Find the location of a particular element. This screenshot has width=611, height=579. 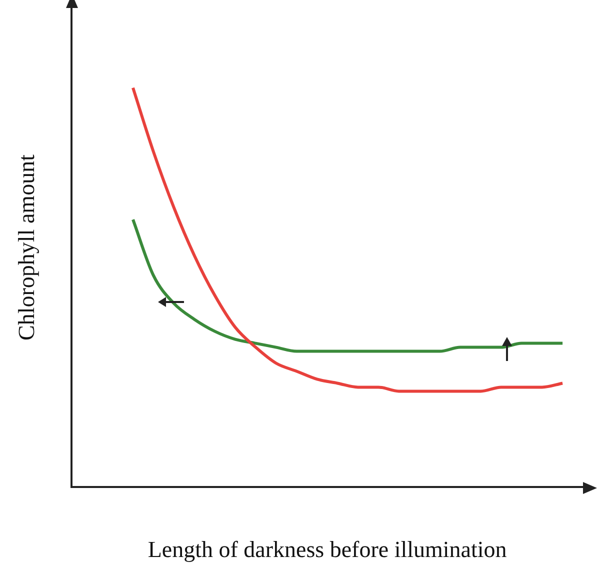

y-axis-title: Chlorophyll amount is located at coordinates (26, 247).